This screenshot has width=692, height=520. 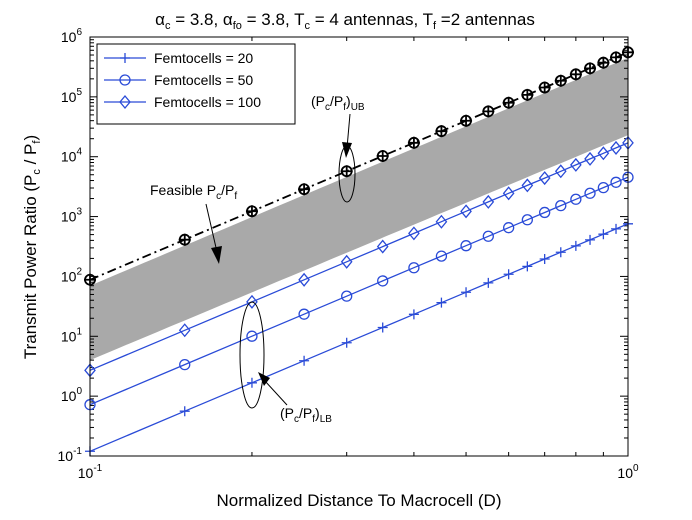 I want to click on annotation-lb: (Pc/Pf)LB, so click(x=285, y=363).